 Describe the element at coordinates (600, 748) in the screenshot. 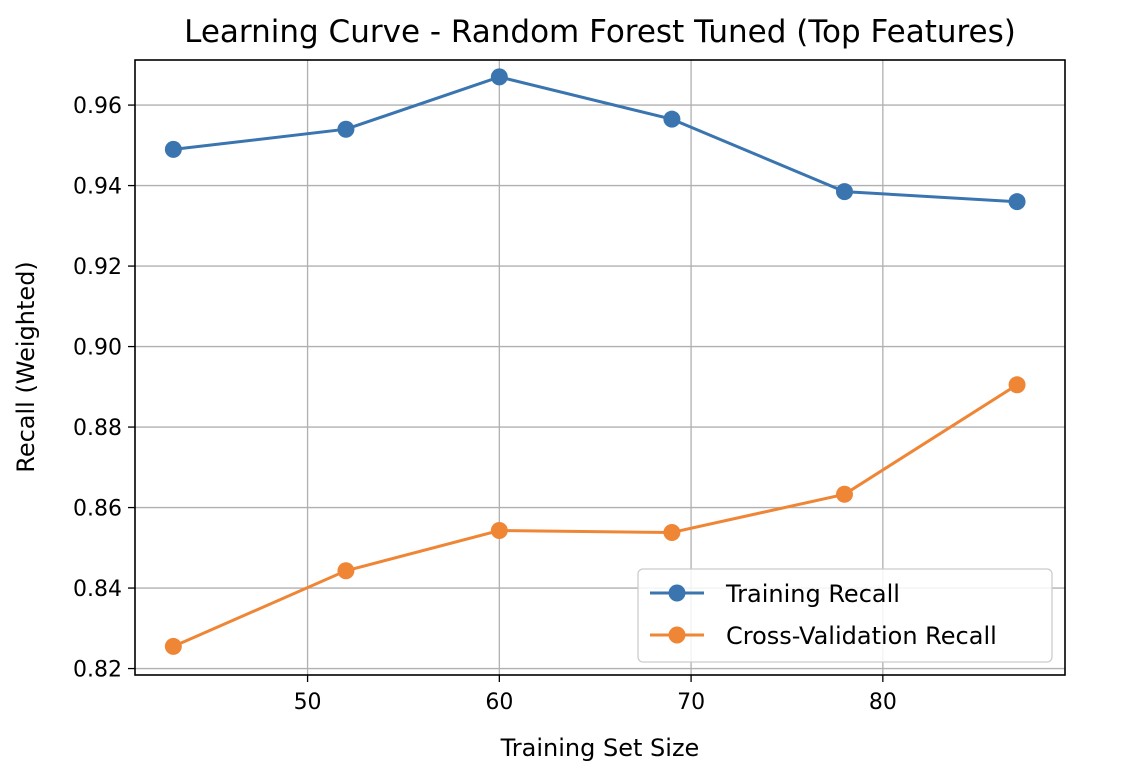

I see `x-axis-label: Training Set Size` at that location.